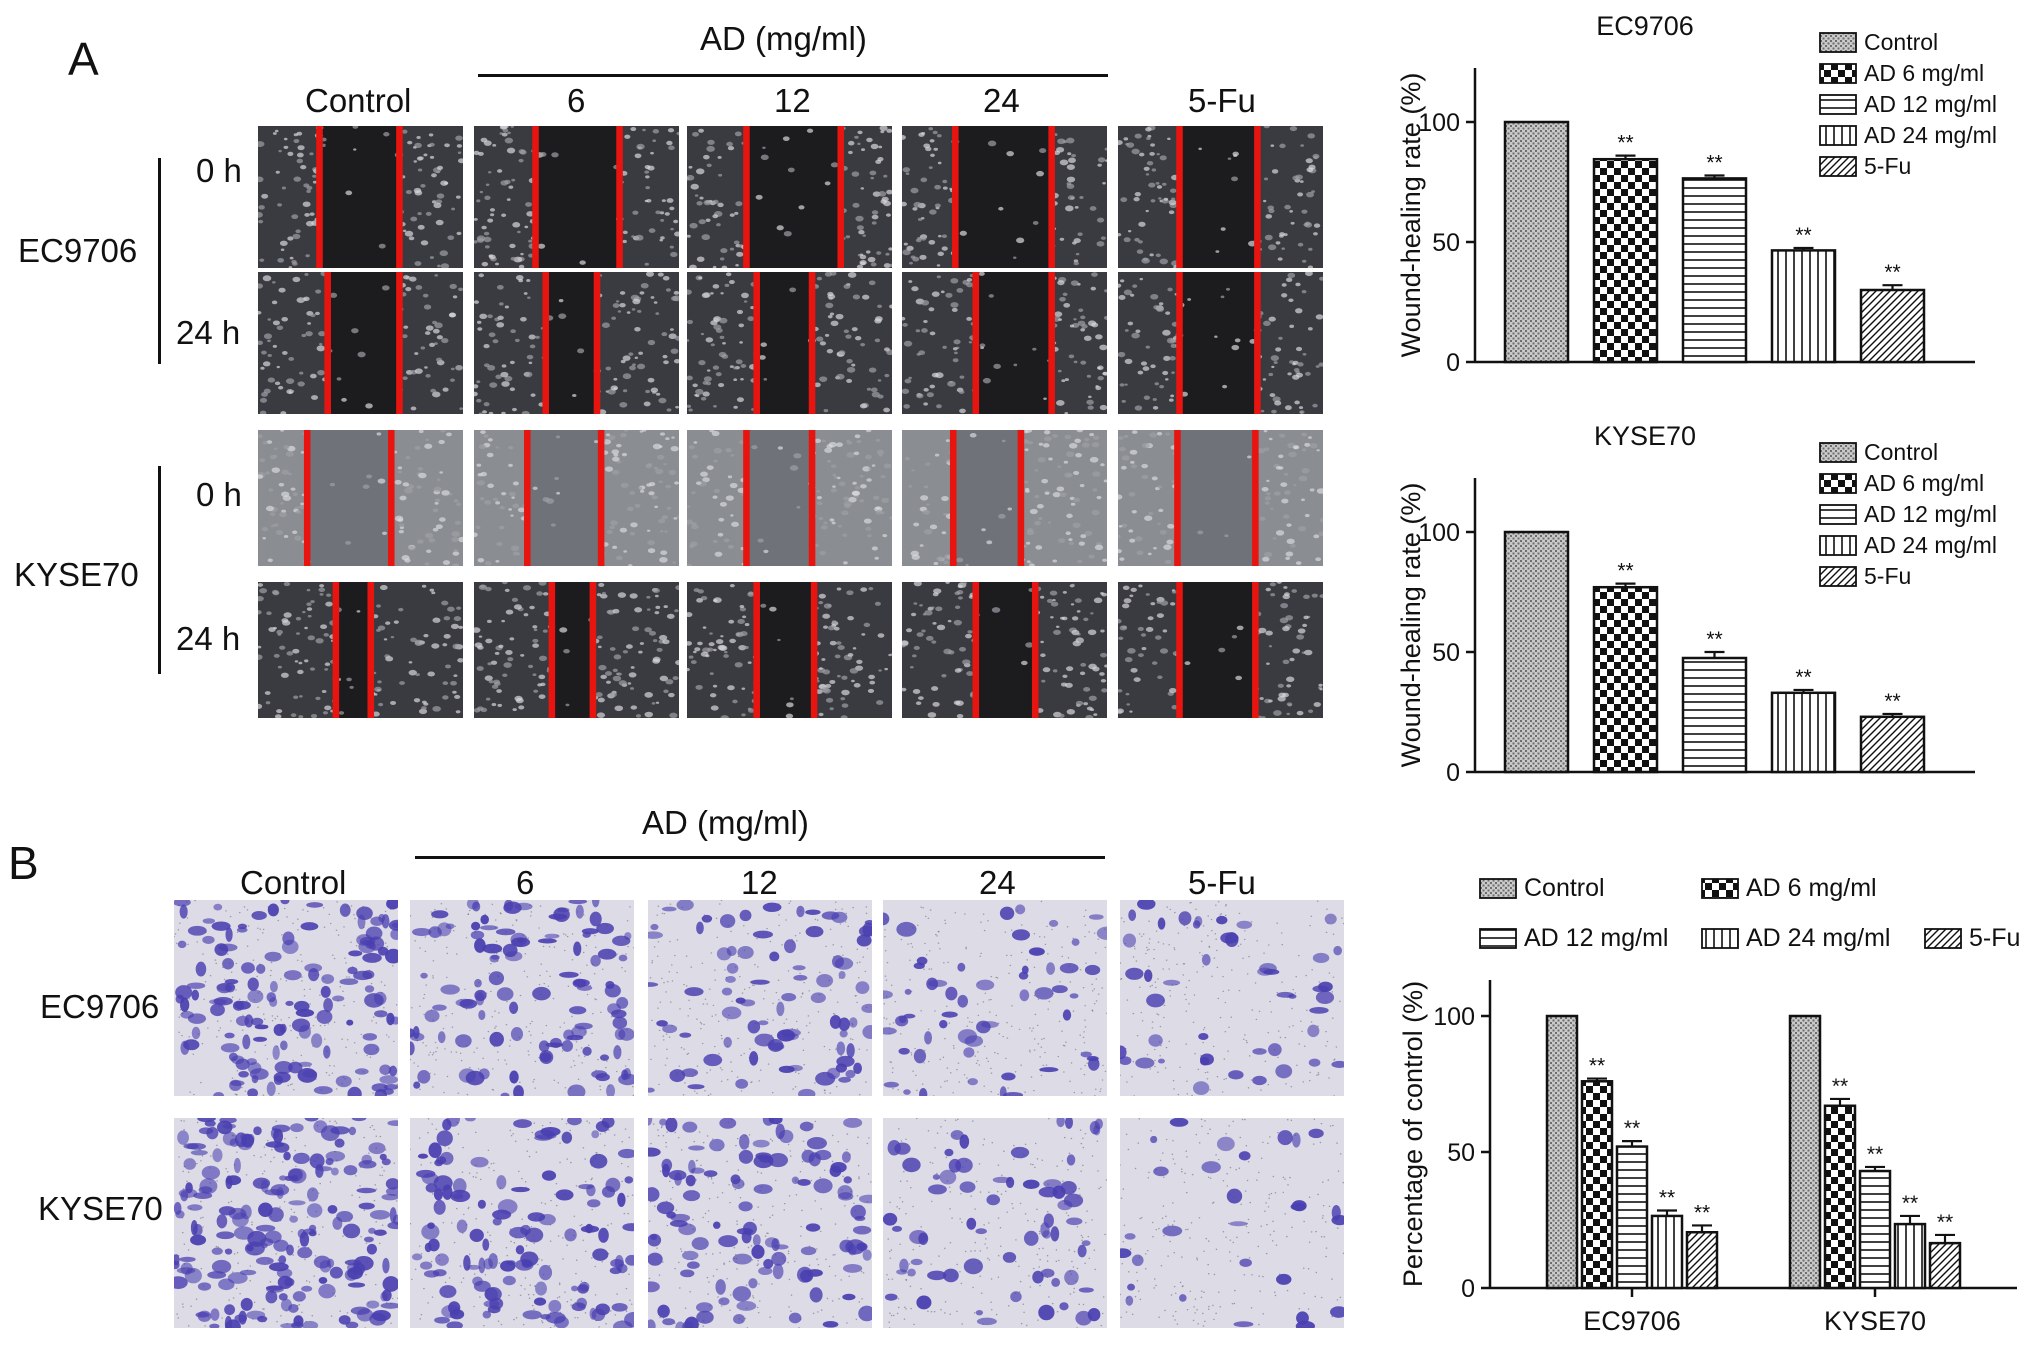  Describe the element at coordinates (522, 1223) in the screenshot. I see `transwell-image-kyse70-col1` at that location.